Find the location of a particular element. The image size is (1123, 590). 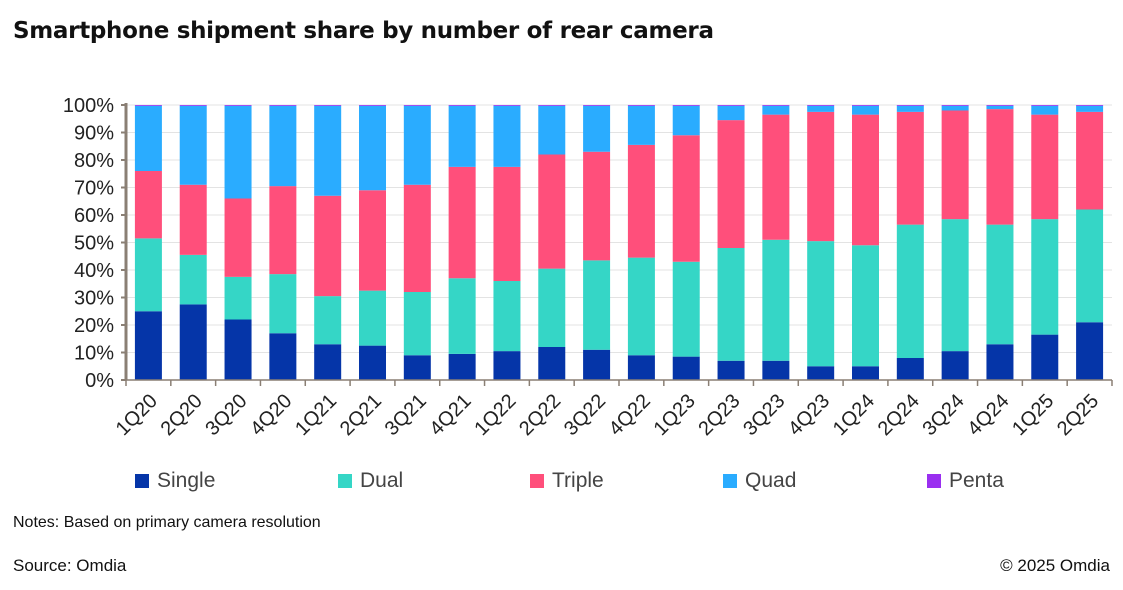

y-tick-label: 10% is located at coordinates (94, 354).